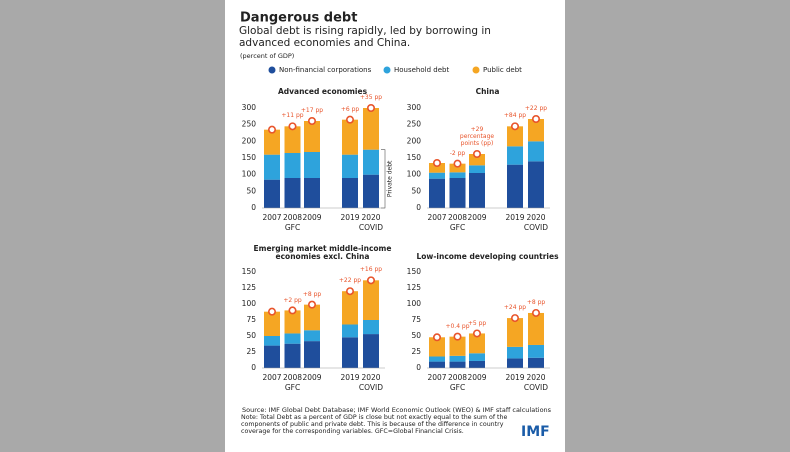 This screenshot has height=452, width=790. What do you see at coordinates (325, 70) in the screenshot?
I see `legend-label: Non-financial corporations` at bounding box center [325, 70].